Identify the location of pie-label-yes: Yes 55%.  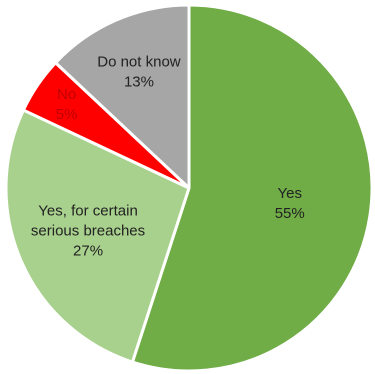
(290, 203).